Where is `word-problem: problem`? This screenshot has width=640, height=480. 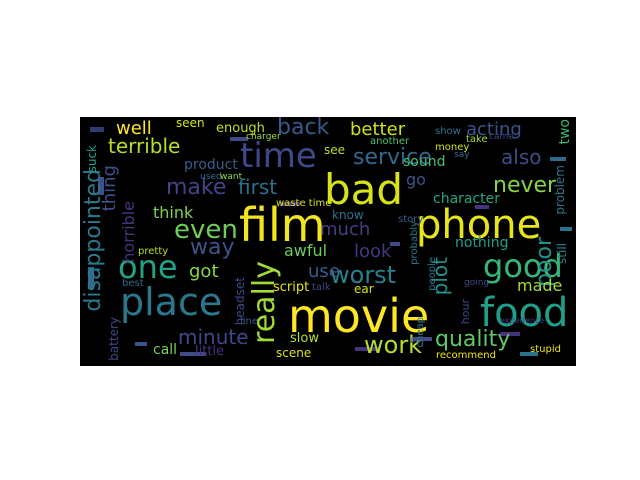
word-problem: problem is located at coordinates (560, 190).